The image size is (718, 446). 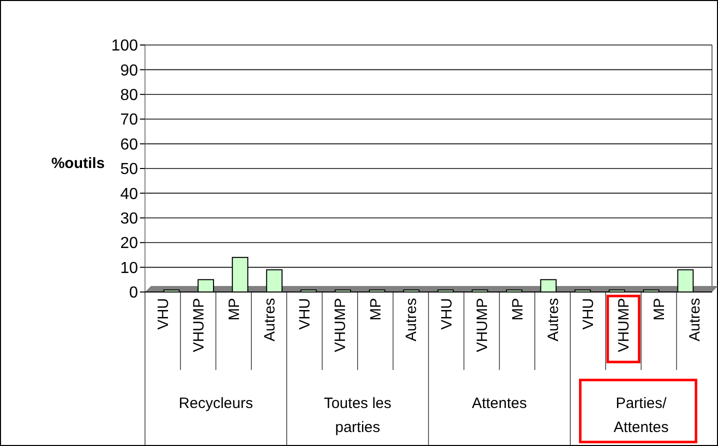 I want to click on y-tick-label: 20, so click(x=129, y=243).